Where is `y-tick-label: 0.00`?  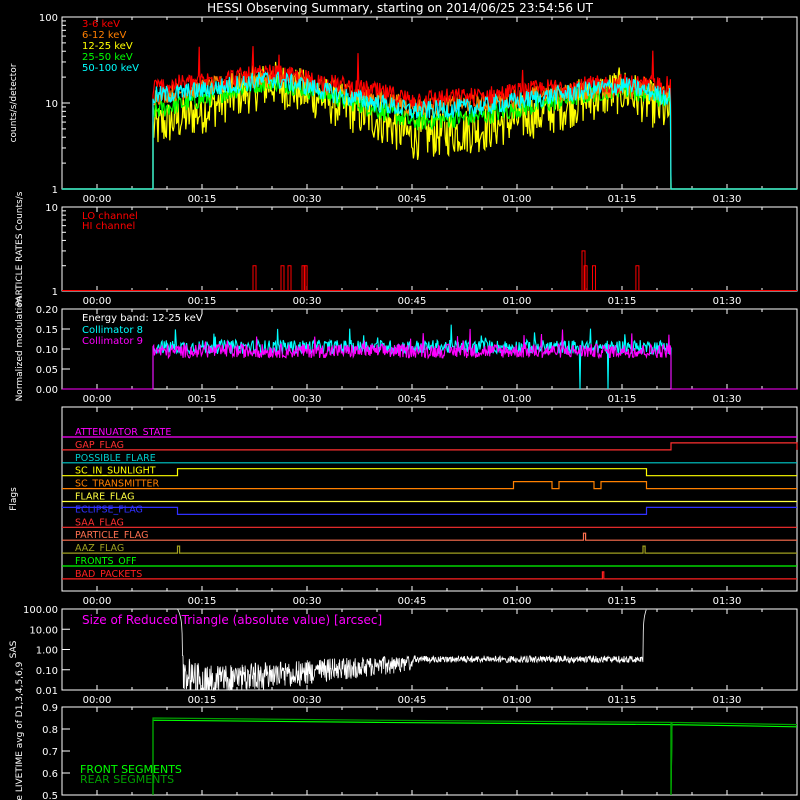 y-tick-label: 0.00 is located at coordinates (47, 390).